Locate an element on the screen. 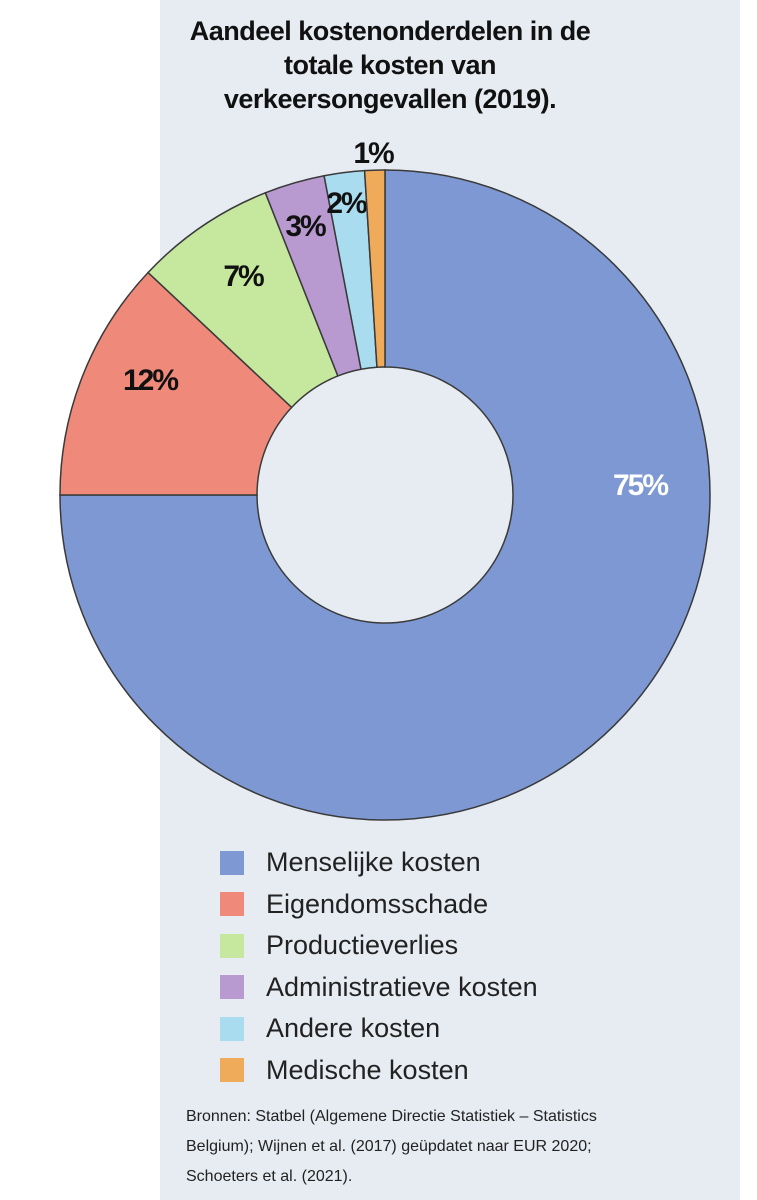  legend-label: Eigendomsschade is located at coordinates (377, 903).